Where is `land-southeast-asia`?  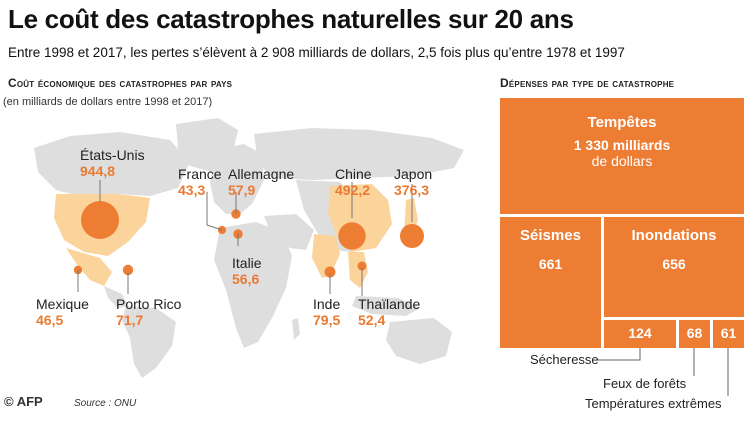
land-southeast-asia is located at coordinates (358, 270).